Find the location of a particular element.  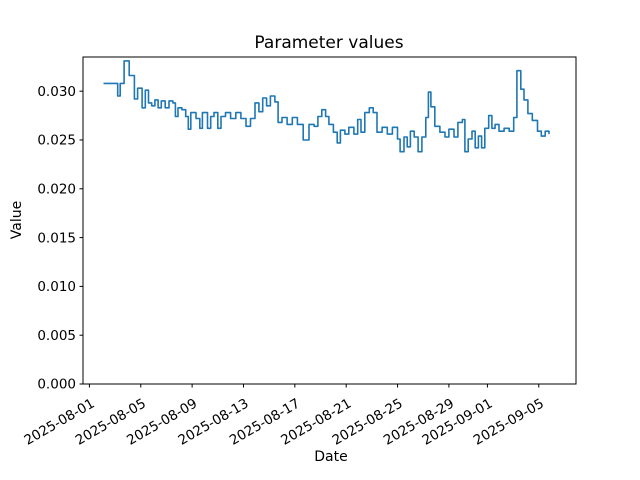

y-tick-label: 0.000 is located at coordinates (56, 385).